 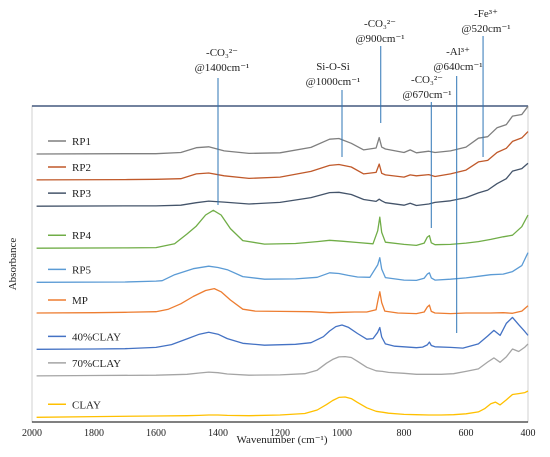 I want to click on x-tick-label: 800, so click(x=404, y=433).